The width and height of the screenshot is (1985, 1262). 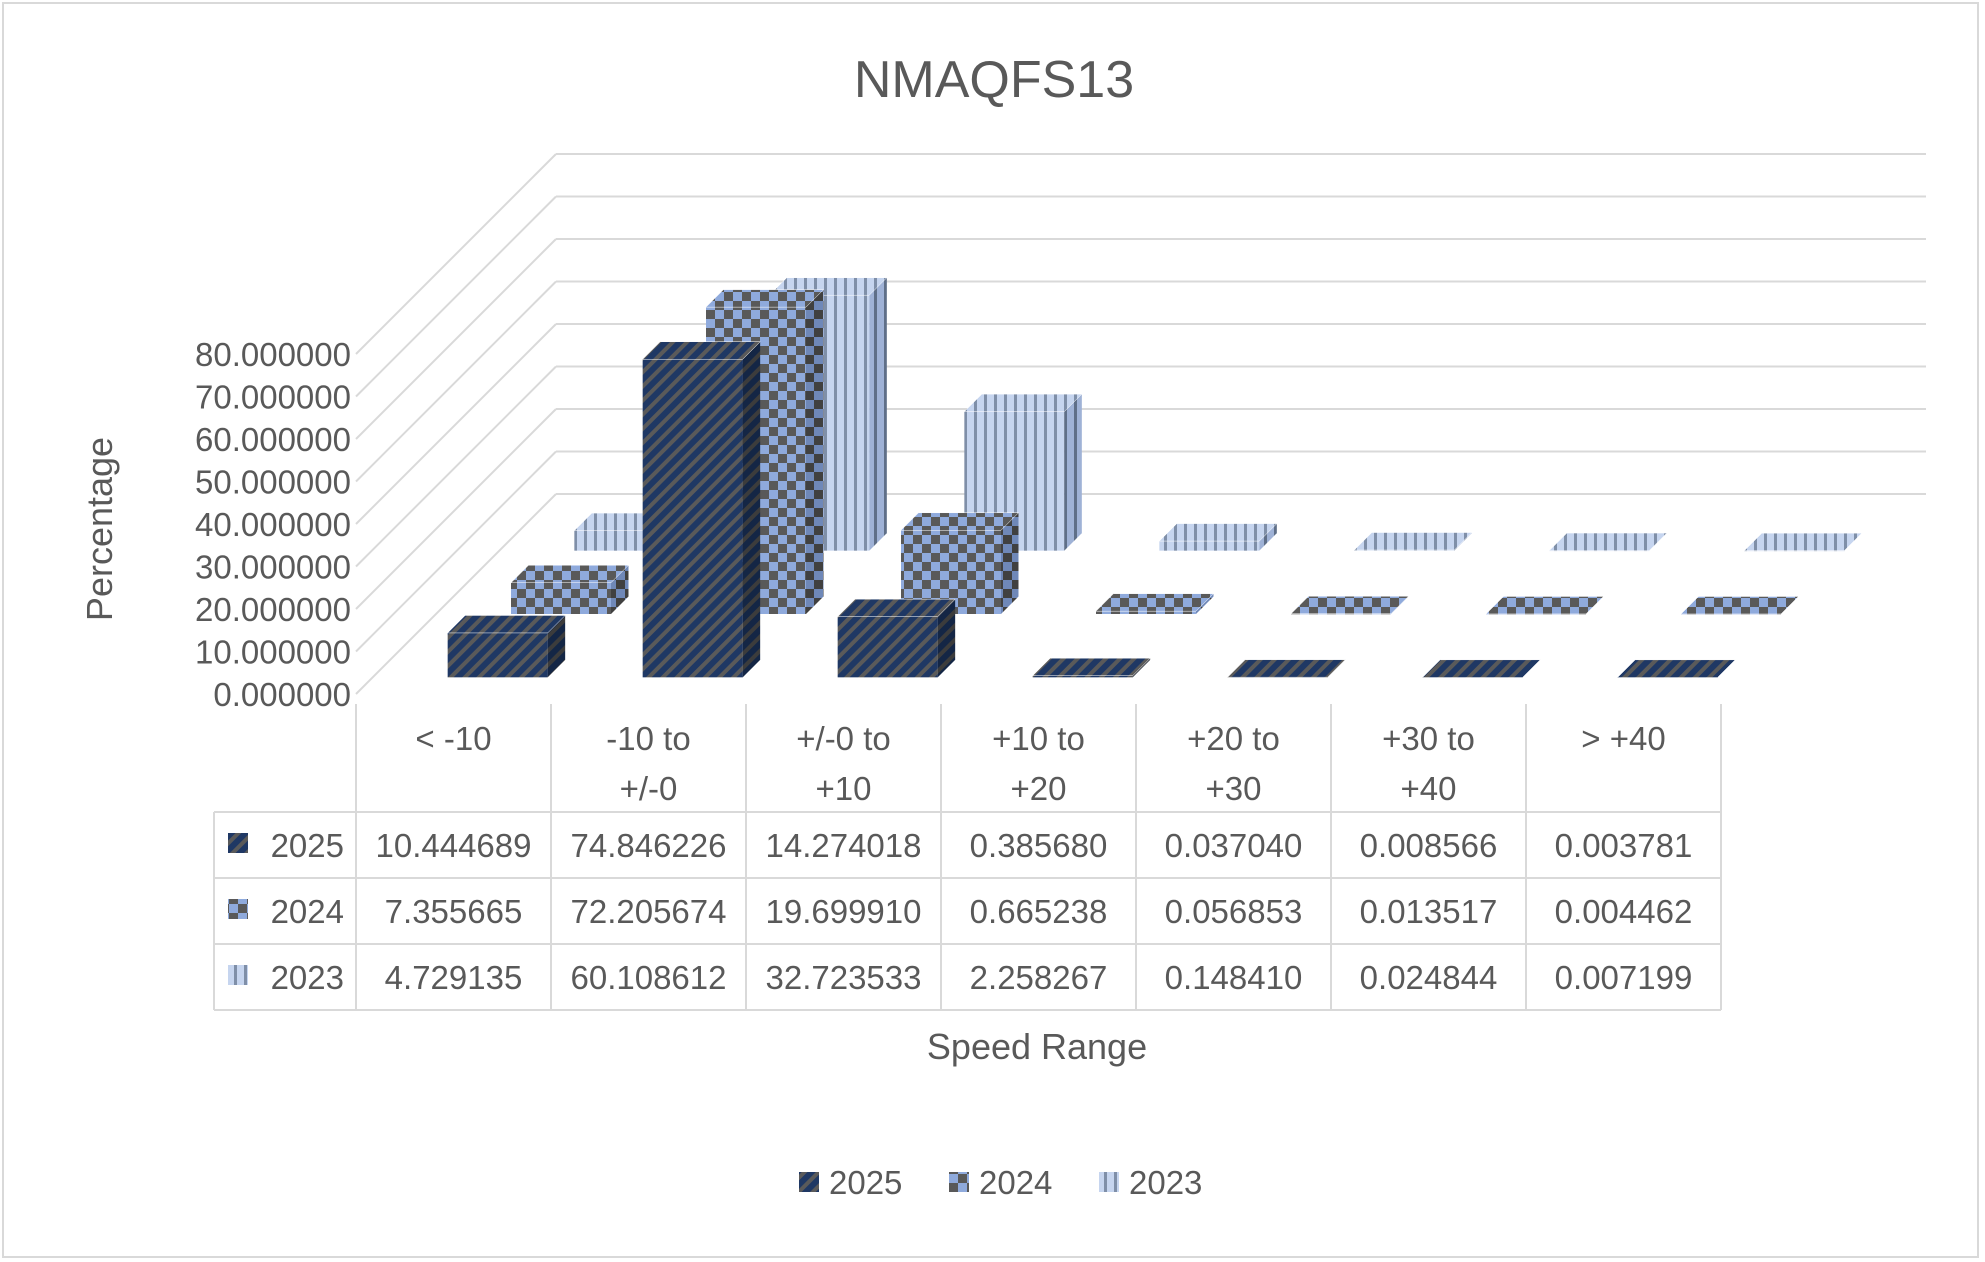 I want to click on table-cell: 0.148410, so click(x=1234, y=977).